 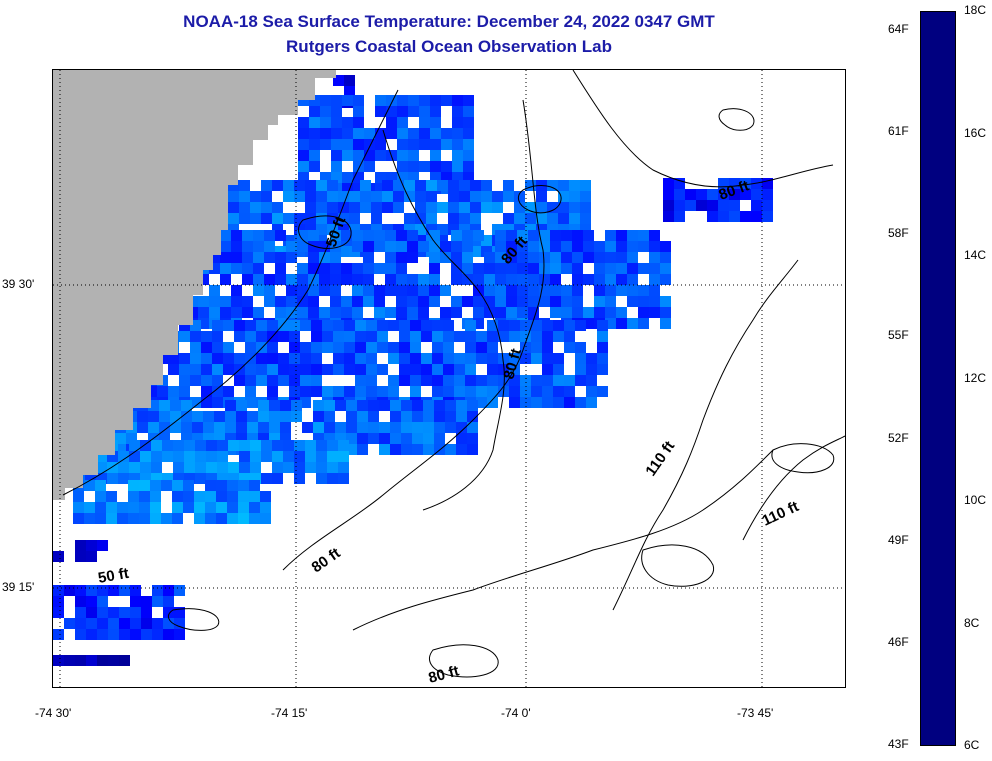 What do you see at coordinates (755, 713) in the screenshot?
I see `x-tick-label: -73 45'` at bounding box center [755, 713].